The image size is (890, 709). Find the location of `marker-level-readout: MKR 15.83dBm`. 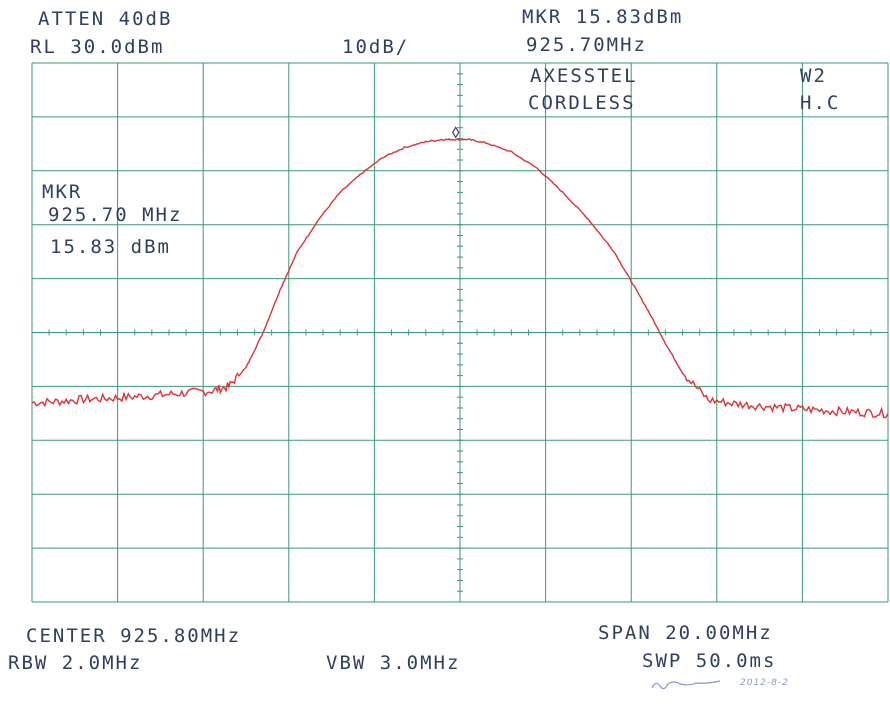

marker-level-readout: MKR 15.83dBm is located at coordinates (603, 17).